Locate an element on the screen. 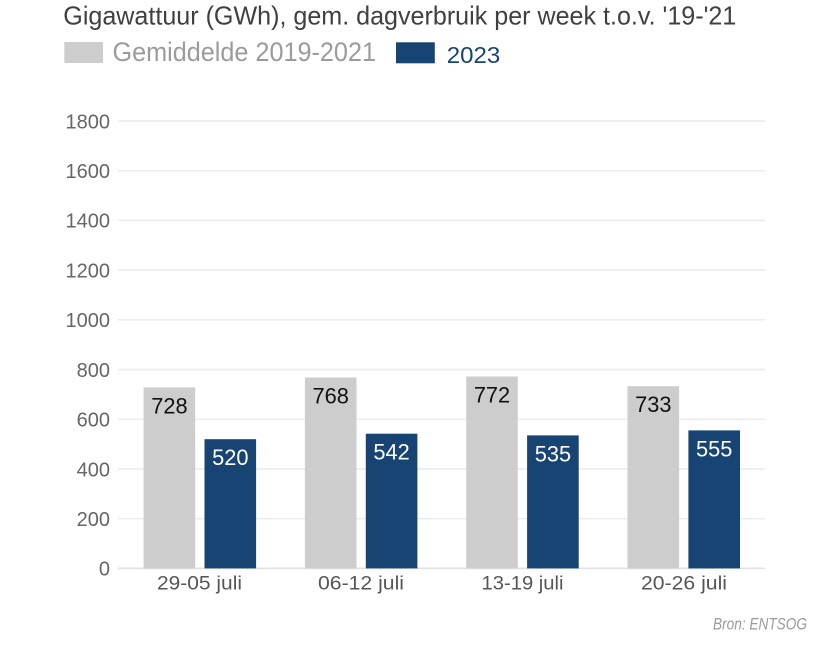  svg-text: 800 is located at coordinates (93, 371).